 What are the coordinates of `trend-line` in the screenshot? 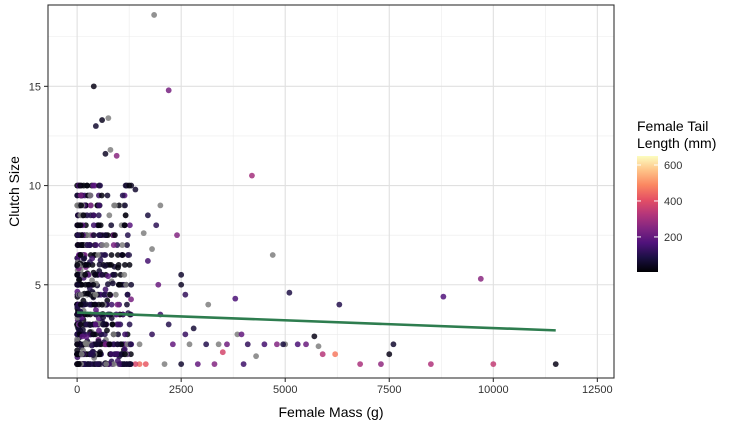 It's located at (316, 321).